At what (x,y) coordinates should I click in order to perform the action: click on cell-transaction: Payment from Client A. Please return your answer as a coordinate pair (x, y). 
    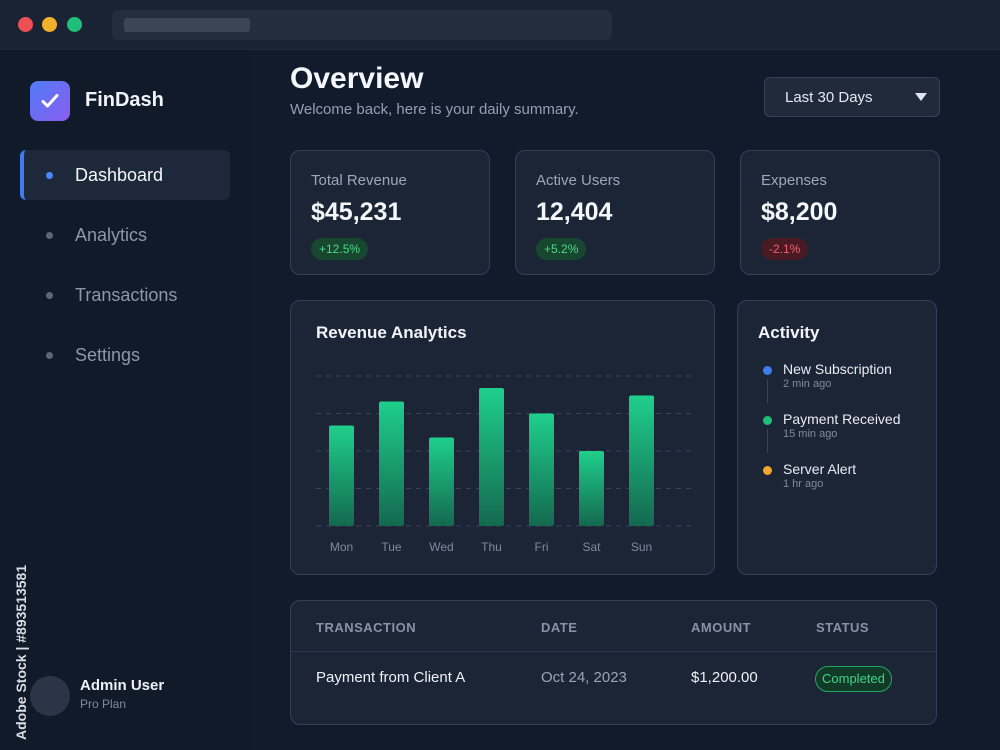
    Looking at the image, I should click on (391, 677).